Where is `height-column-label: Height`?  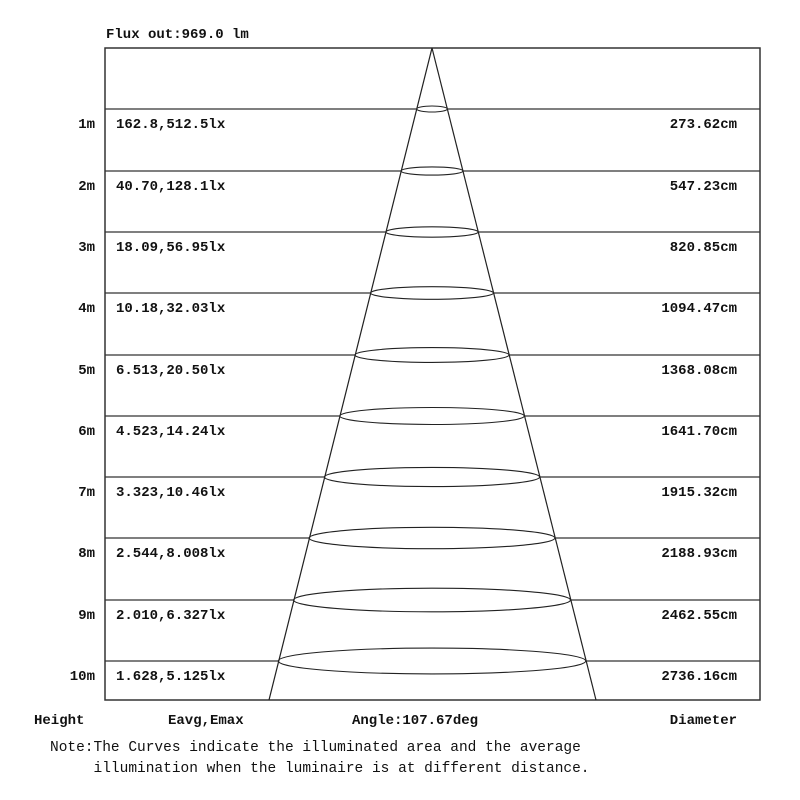
height-column-label: Height is located at coordinates (59, 721).